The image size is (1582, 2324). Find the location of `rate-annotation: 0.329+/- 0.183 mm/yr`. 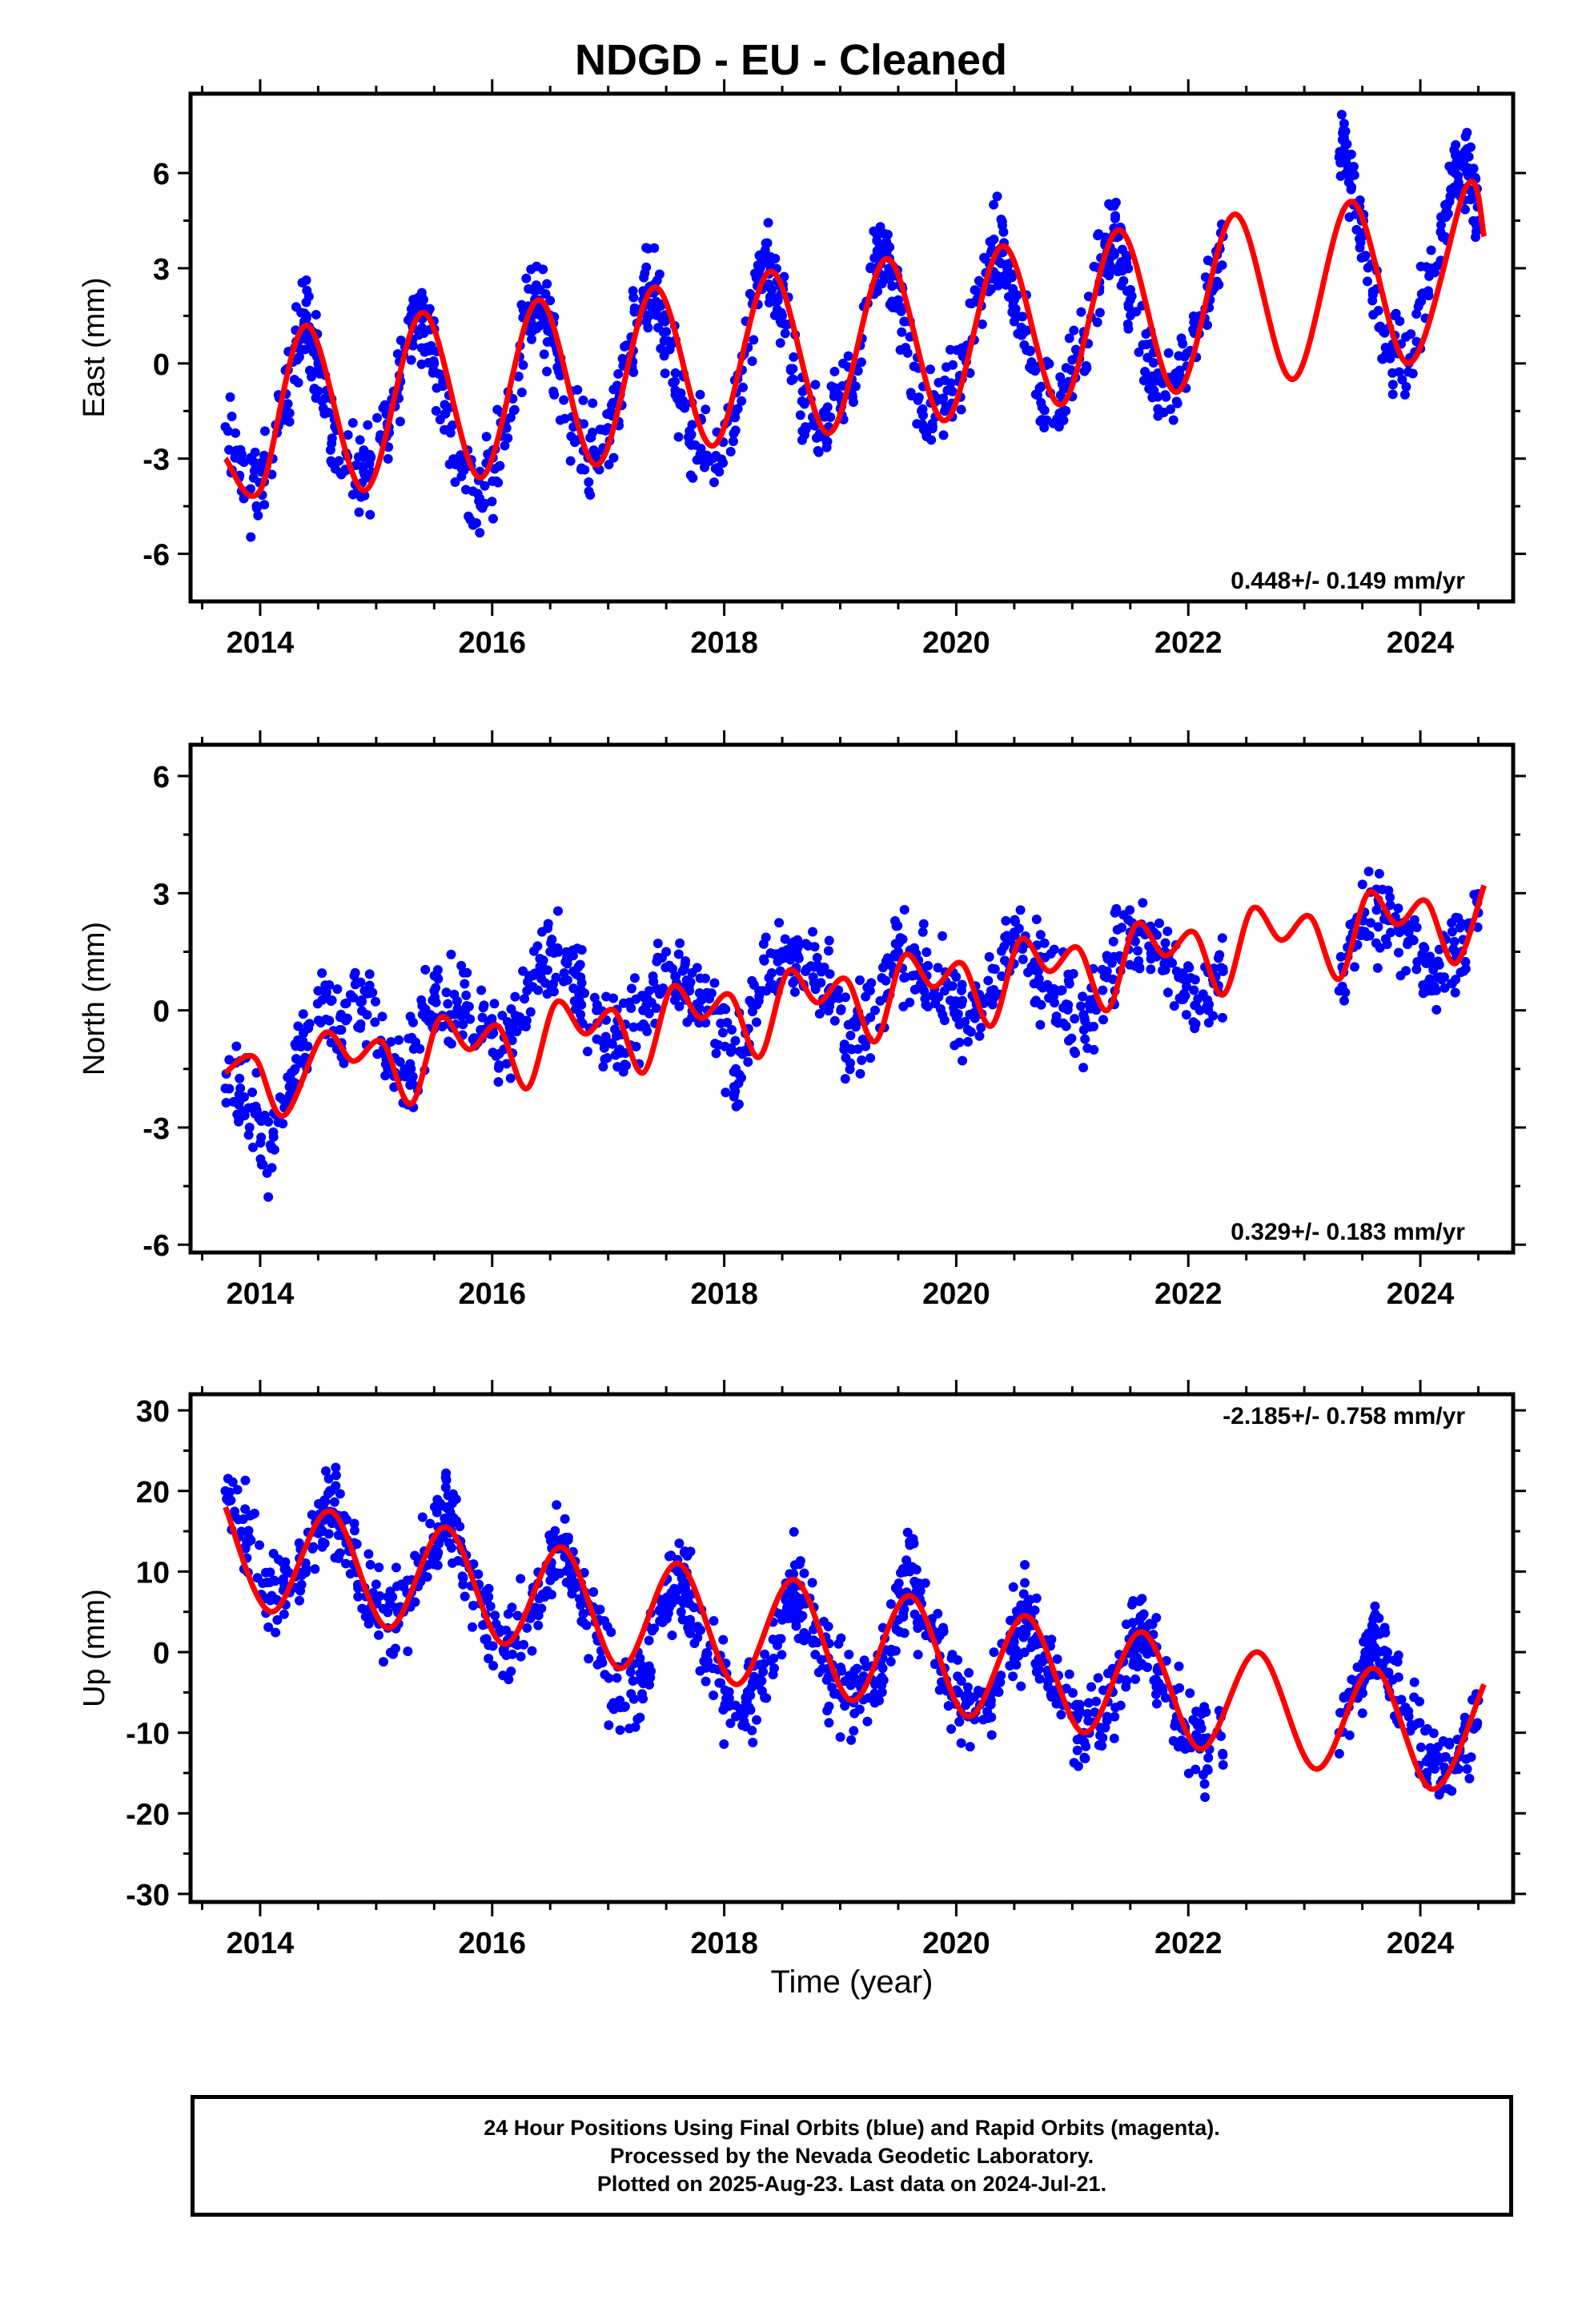

rate-annotation: 0.329+/- 0.183 mm/yr is located at coordinates (1348, 1232).